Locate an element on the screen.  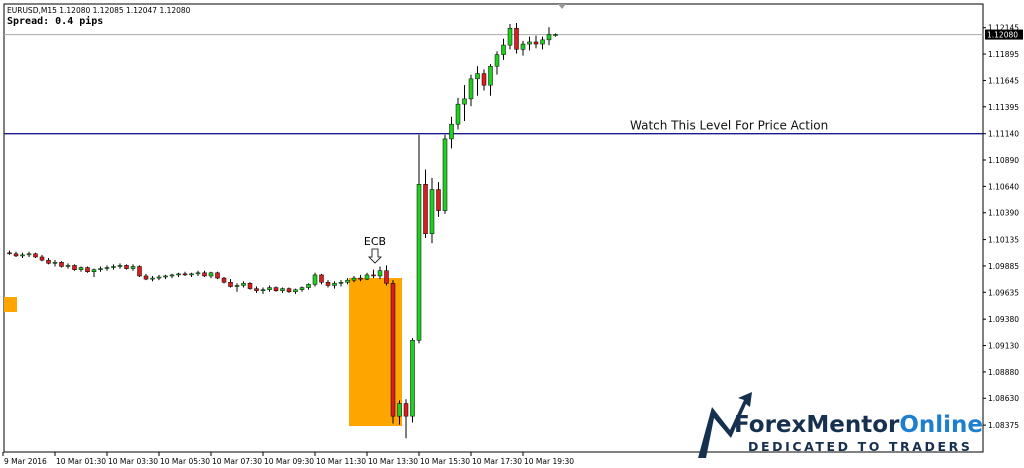
y-tick-label: 1.12145 is located at coordinates (1003, 28).